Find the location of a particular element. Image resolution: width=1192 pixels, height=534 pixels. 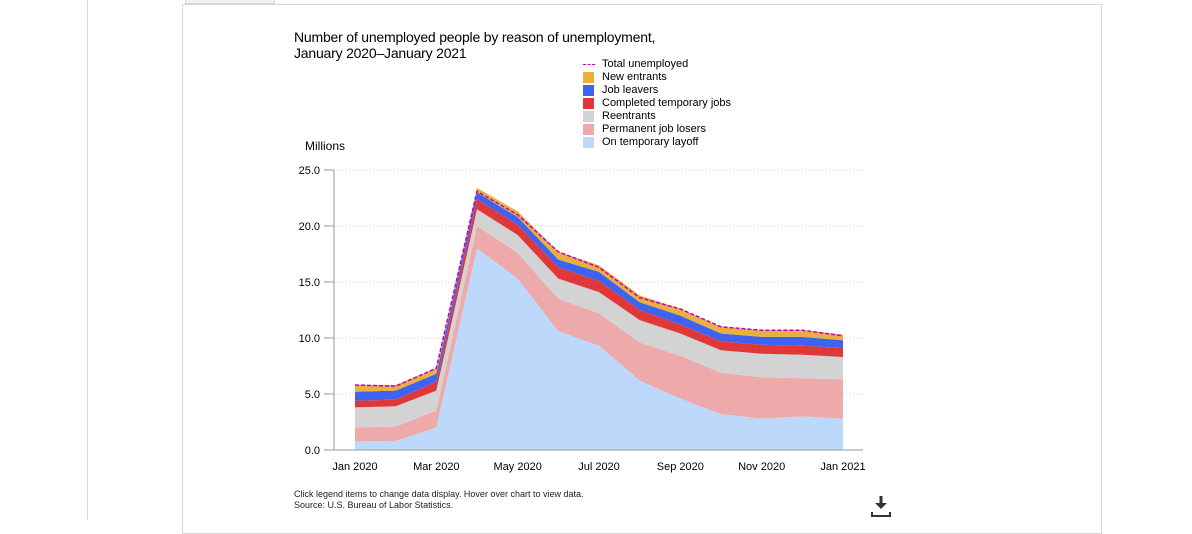

legend-item-permanent-job-losers: Permanent job losers is located at coordinates (657, 129).